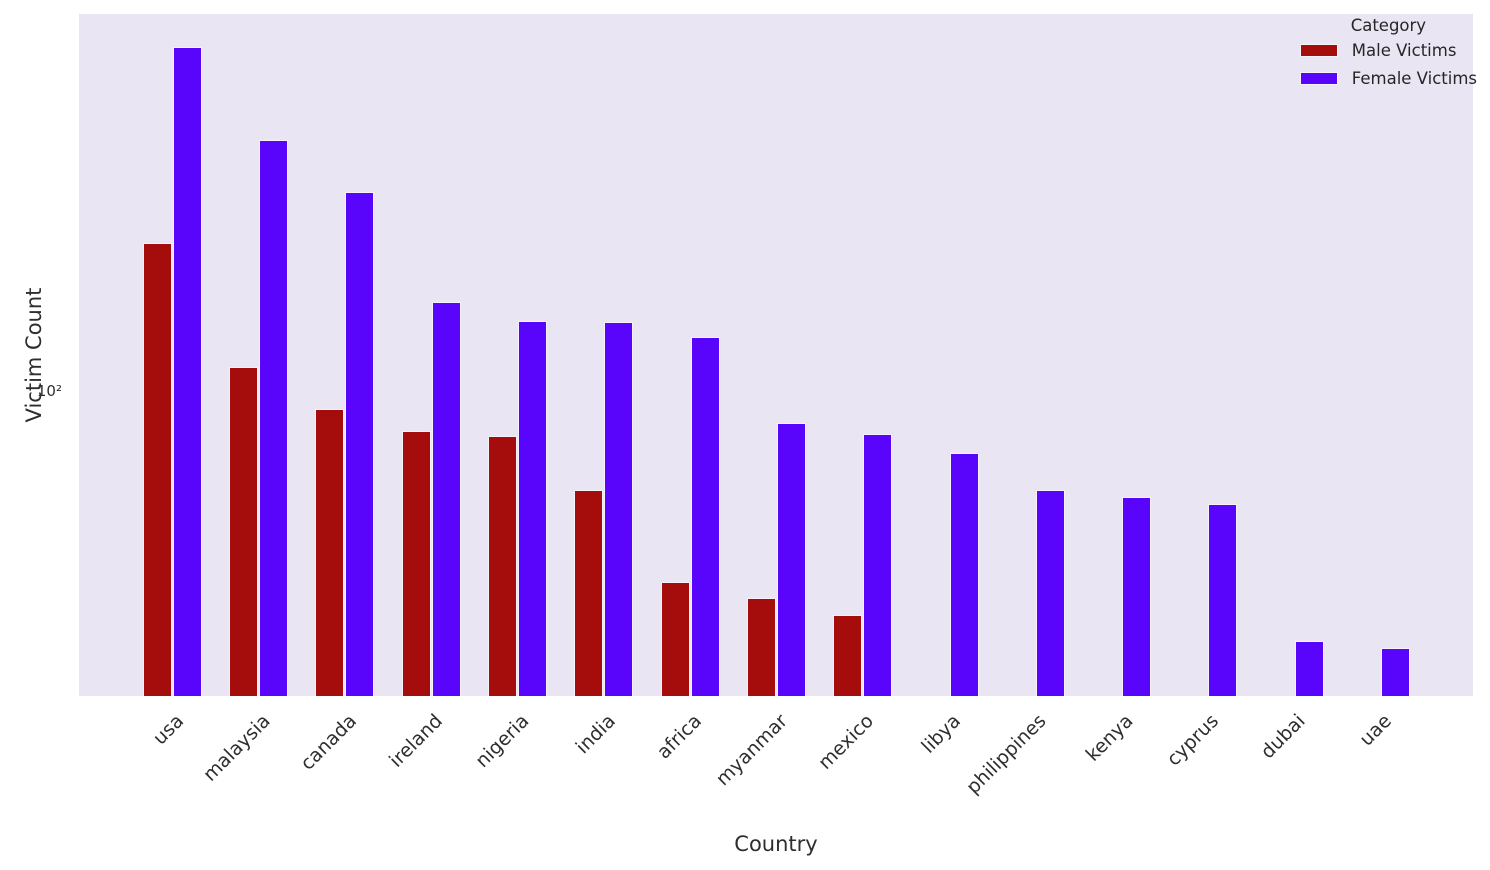 This screenshot has height=870, width=1490. I want to click on x-axis-label: Country, so click(776, 844).